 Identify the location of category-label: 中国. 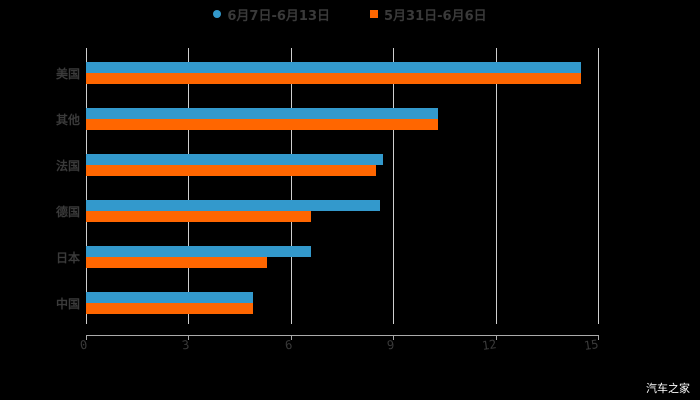
(67, 304).